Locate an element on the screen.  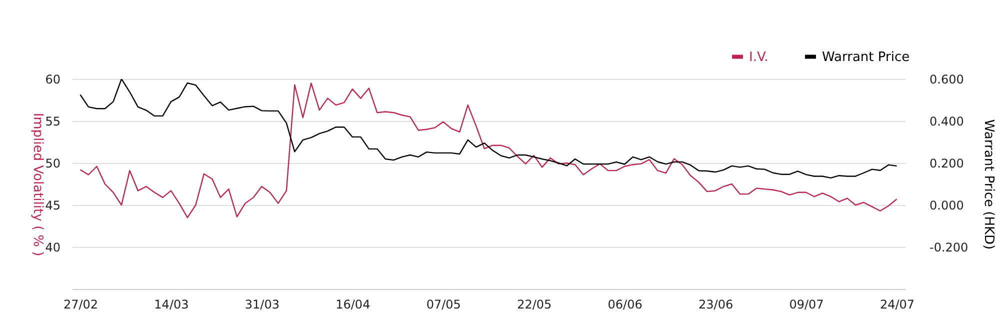
y2-tick-label: 0.200 is located at coordinates (947, 163).